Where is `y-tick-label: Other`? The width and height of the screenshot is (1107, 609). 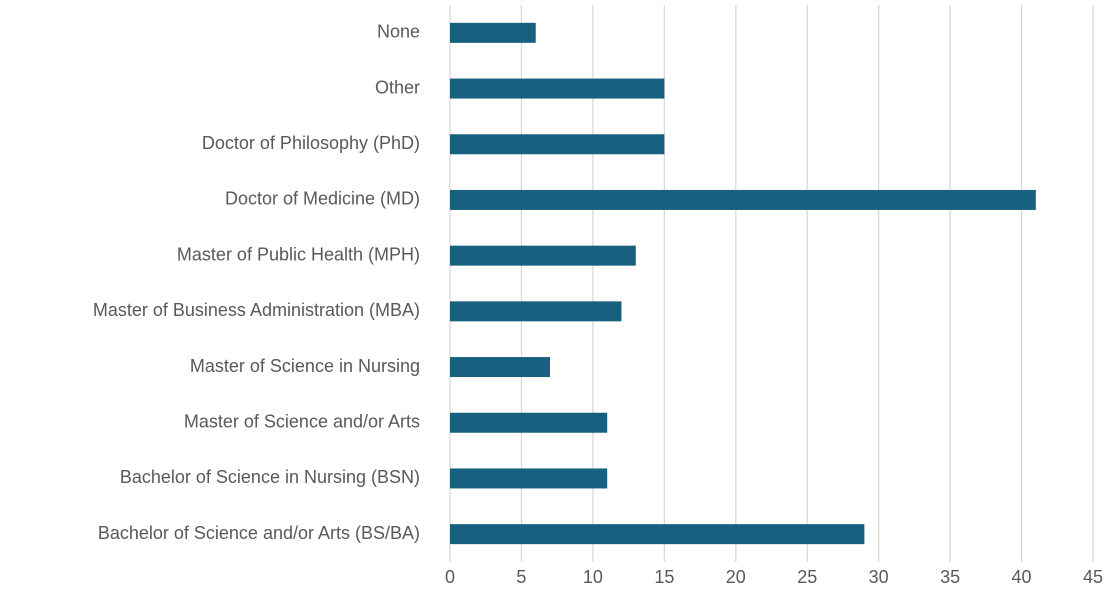
y-tick-label: Other is located at coordinates (397, 87).